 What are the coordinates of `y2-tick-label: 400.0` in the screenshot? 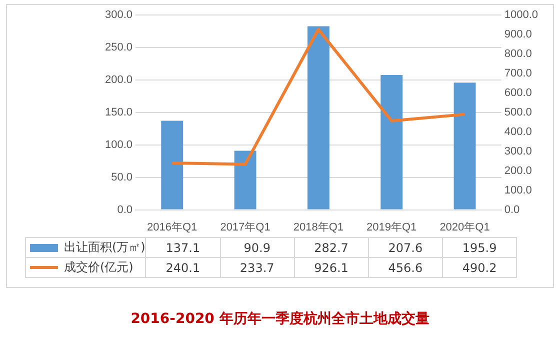 It's located at (518, 132).